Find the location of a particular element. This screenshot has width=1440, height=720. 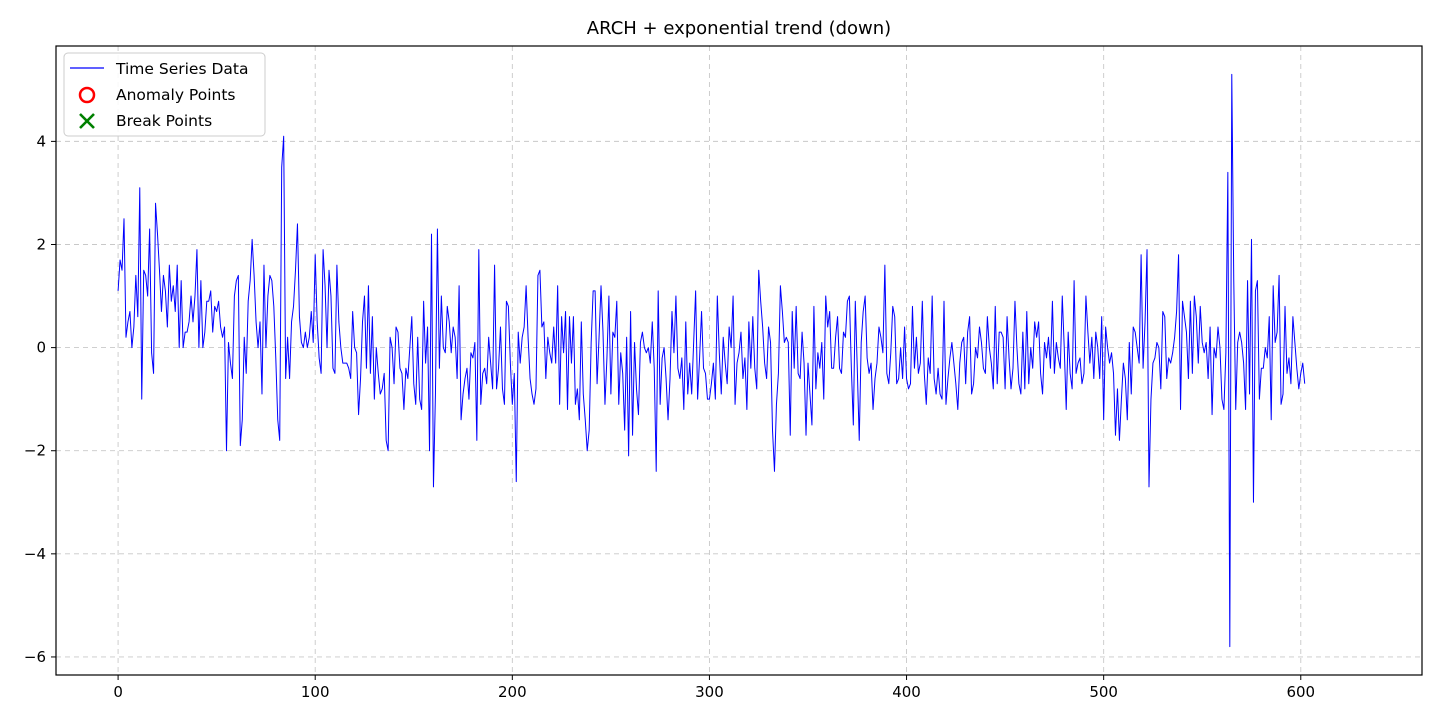

legend-x-marker is located at coordinates (87, 121).